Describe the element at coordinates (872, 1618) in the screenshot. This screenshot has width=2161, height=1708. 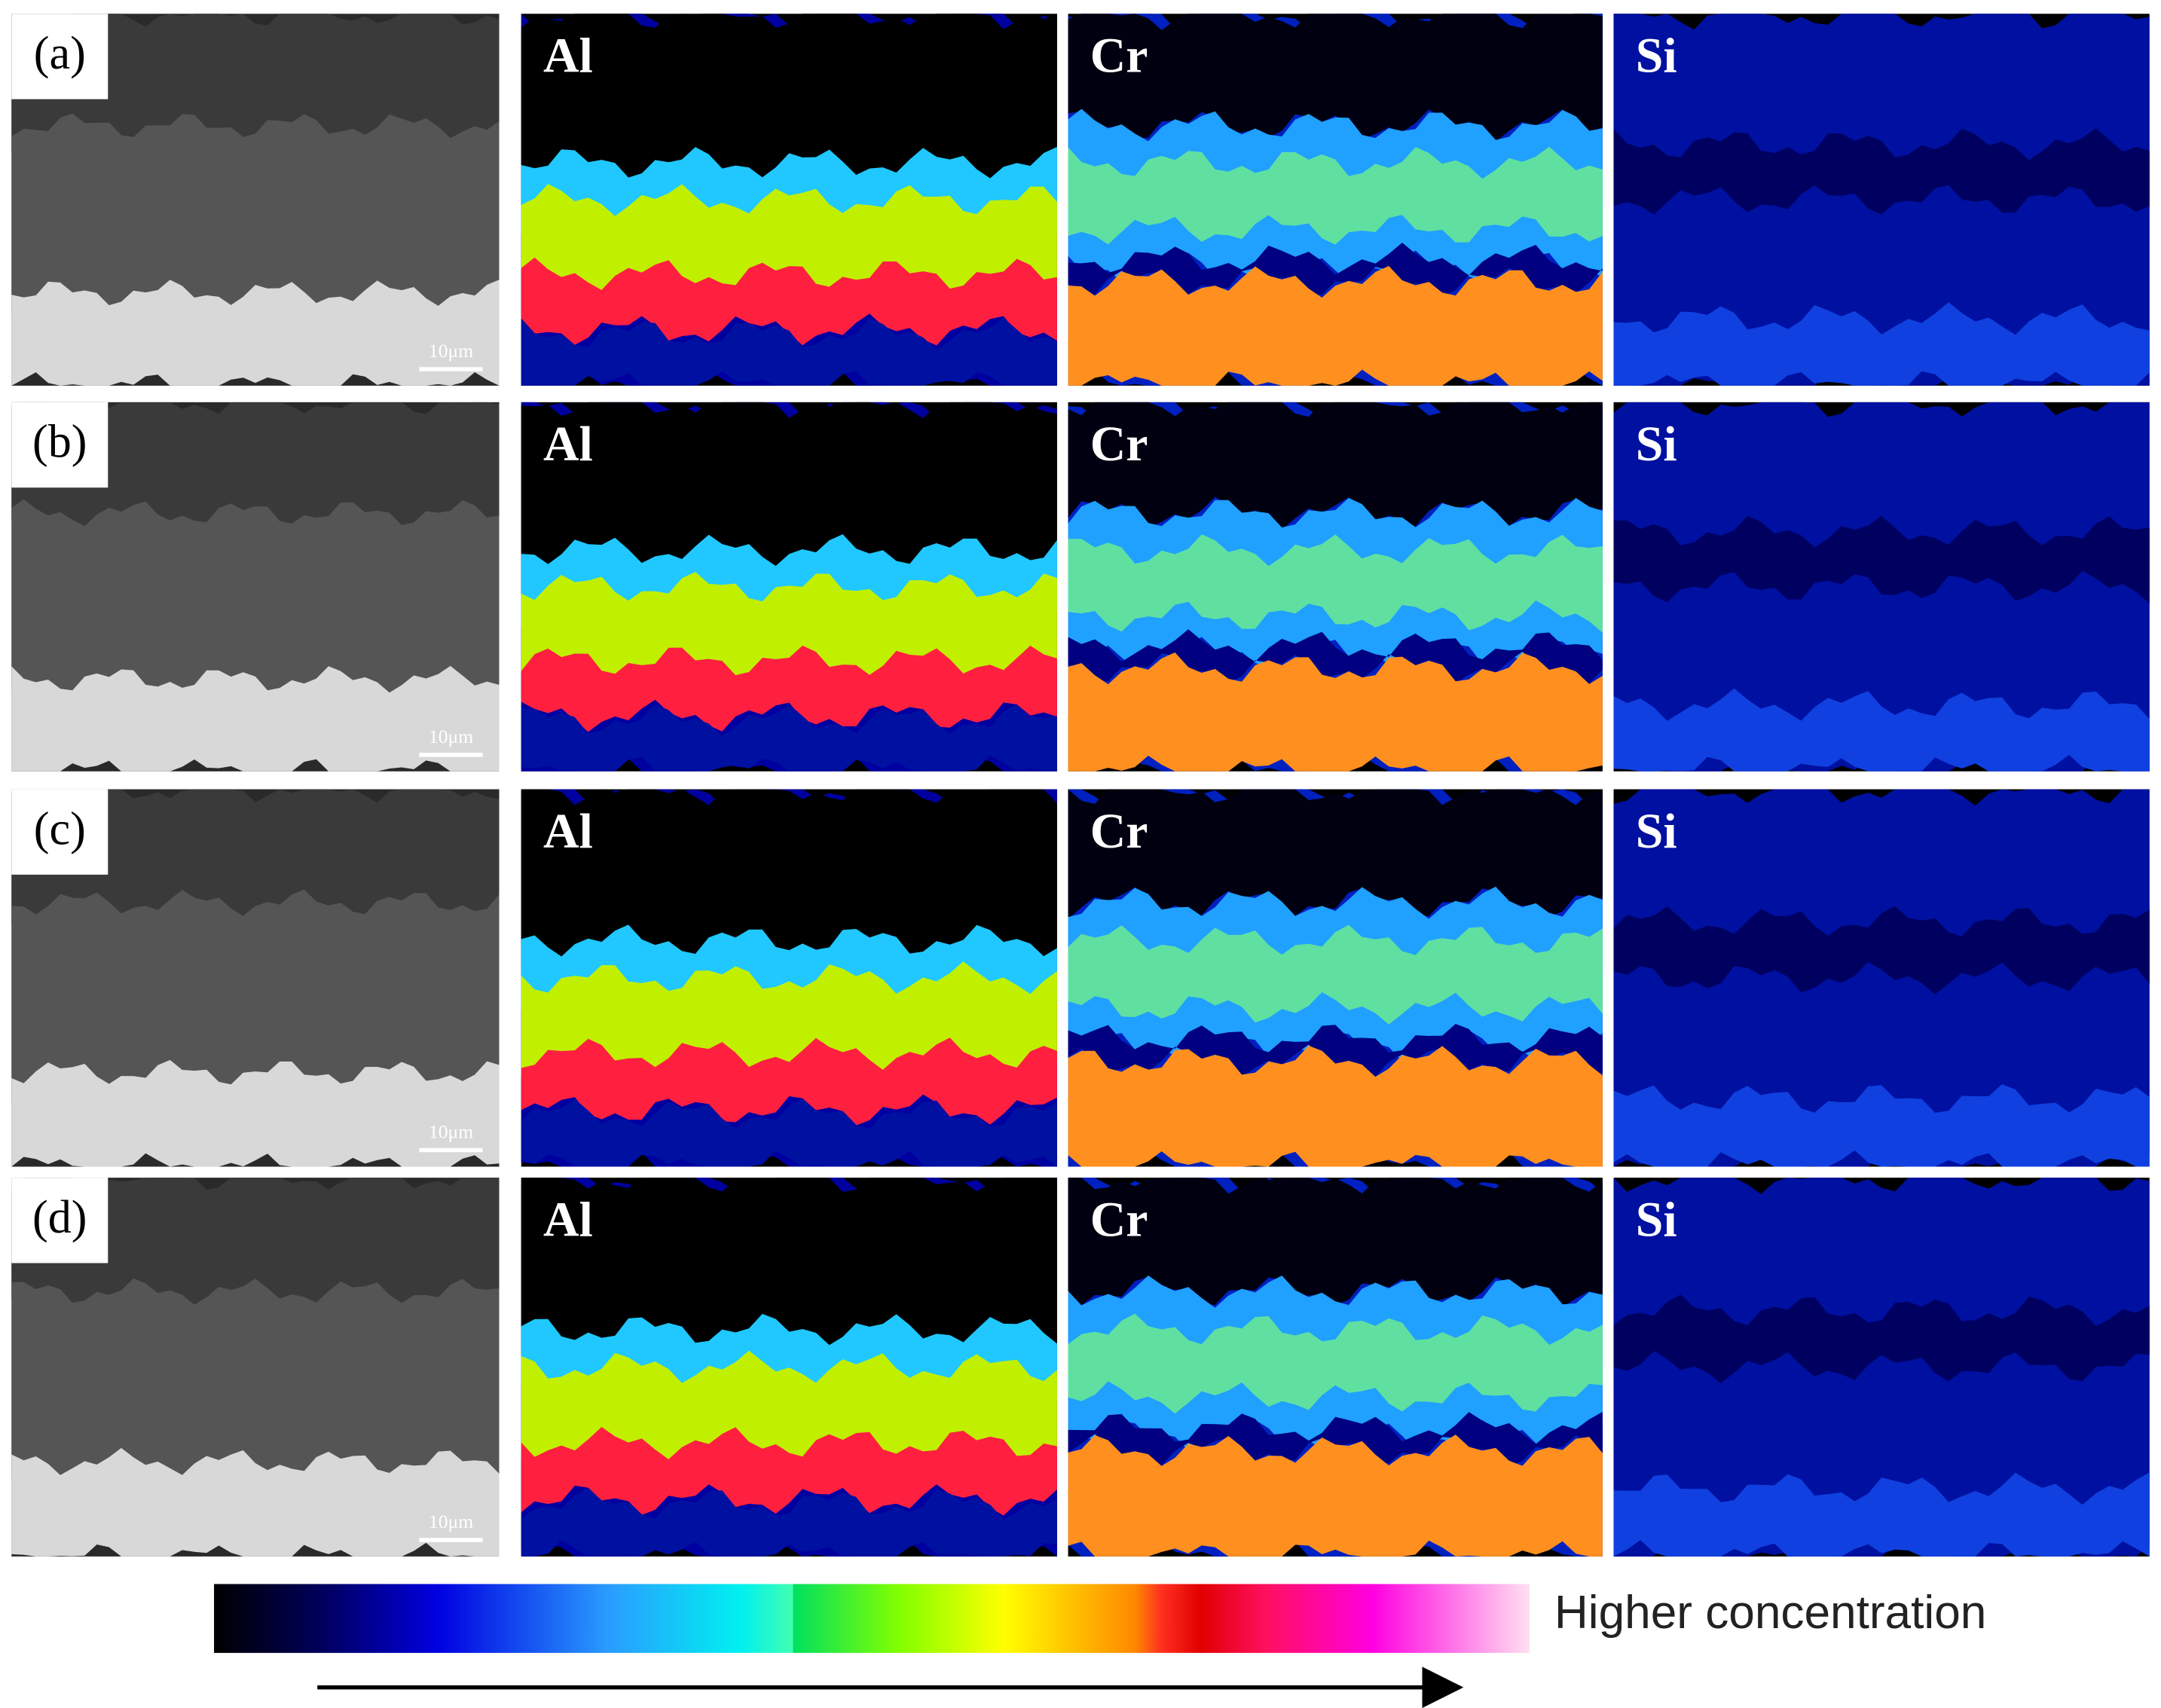
I see `colorbar` at that location.